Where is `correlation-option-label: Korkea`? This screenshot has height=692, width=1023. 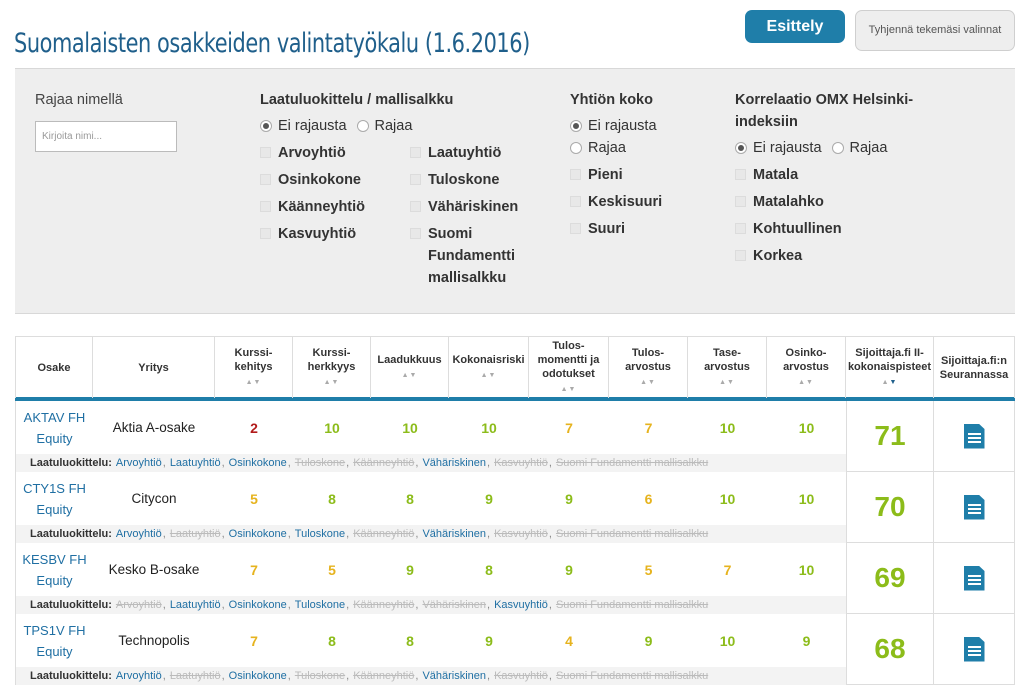 correlation-option-label: Korkea is located at coordinates (778, 256).